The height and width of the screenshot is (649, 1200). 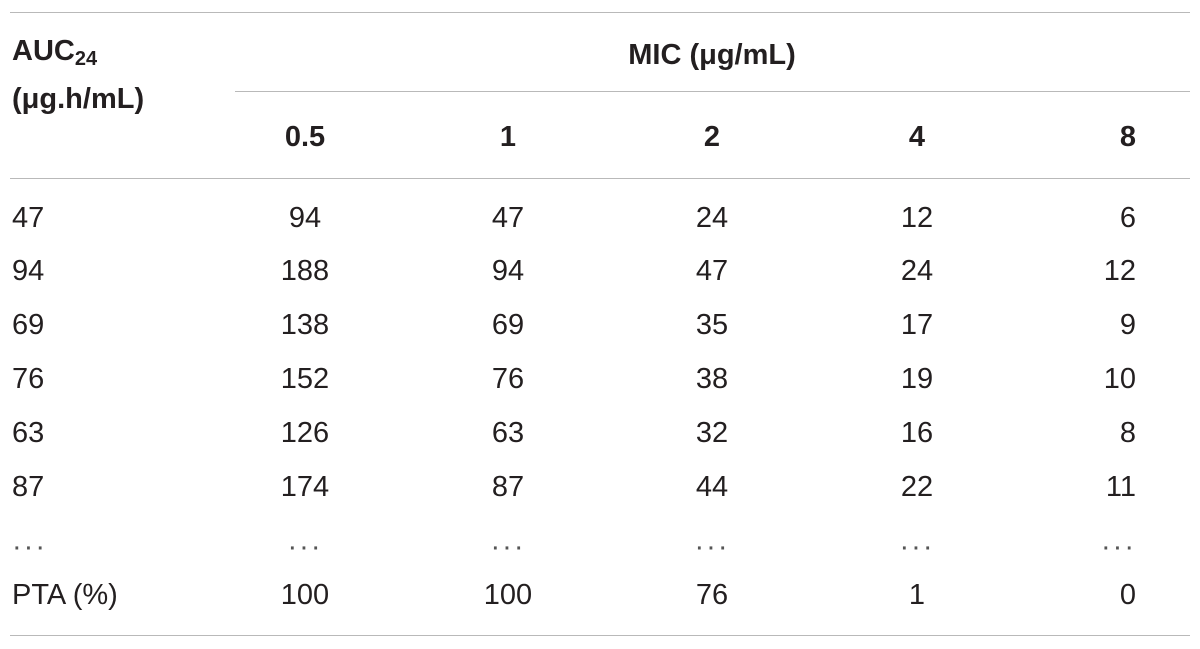 I want to click on row-label: 87, so click(x=28, y=487).